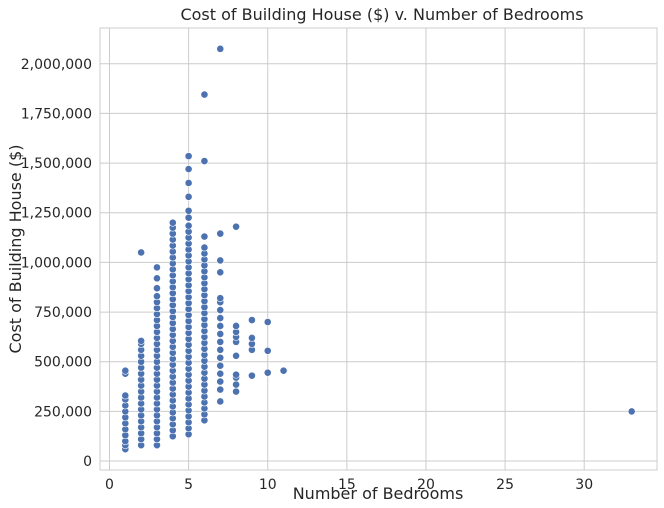 This screenshot has height=508, width=664. Describe the element at coordinates (63, 363) in the screenshot. I see `y-tick-label: 500,000` at that location.